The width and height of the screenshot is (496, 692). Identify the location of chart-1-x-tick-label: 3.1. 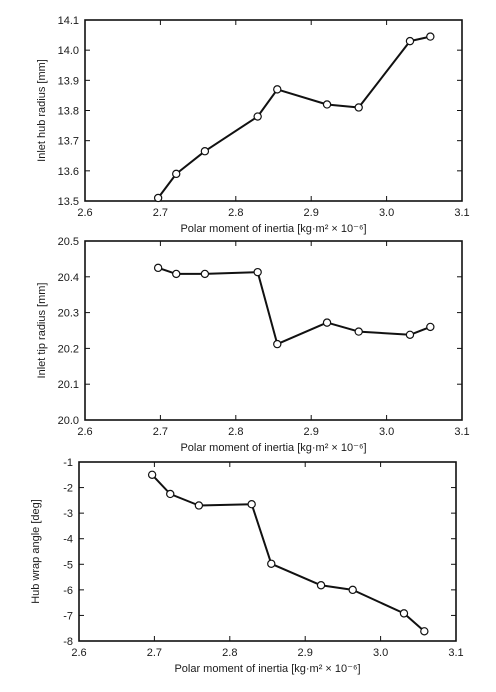
(461, 213).